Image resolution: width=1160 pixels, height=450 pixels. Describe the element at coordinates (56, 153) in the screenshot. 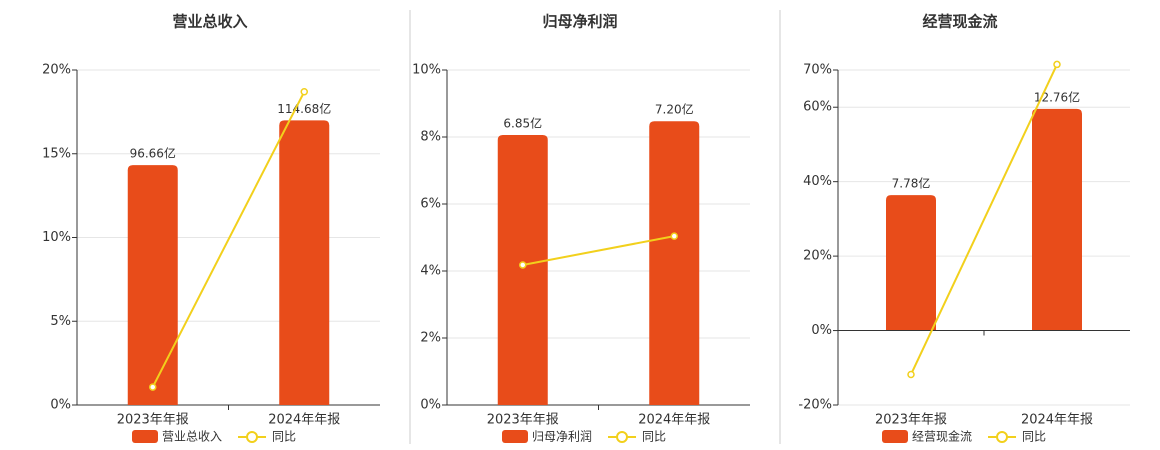

I see `y-tick-label: 15%` at that location.